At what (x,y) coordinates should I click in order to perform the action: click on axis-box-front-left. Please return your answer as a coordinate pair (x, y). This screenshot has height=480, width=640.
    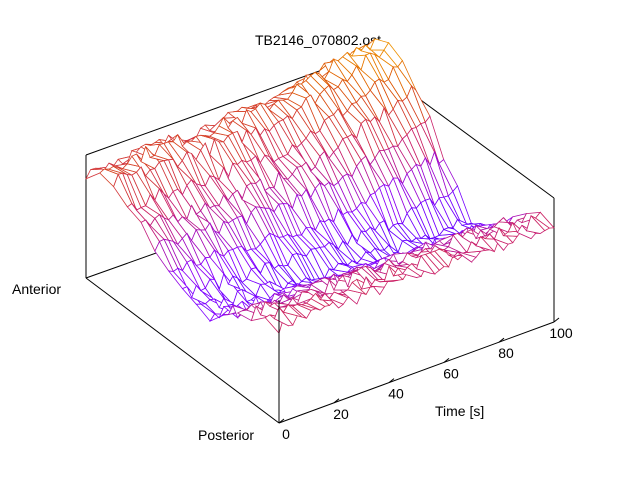
    Looking at the image, I should click on (182, 350).